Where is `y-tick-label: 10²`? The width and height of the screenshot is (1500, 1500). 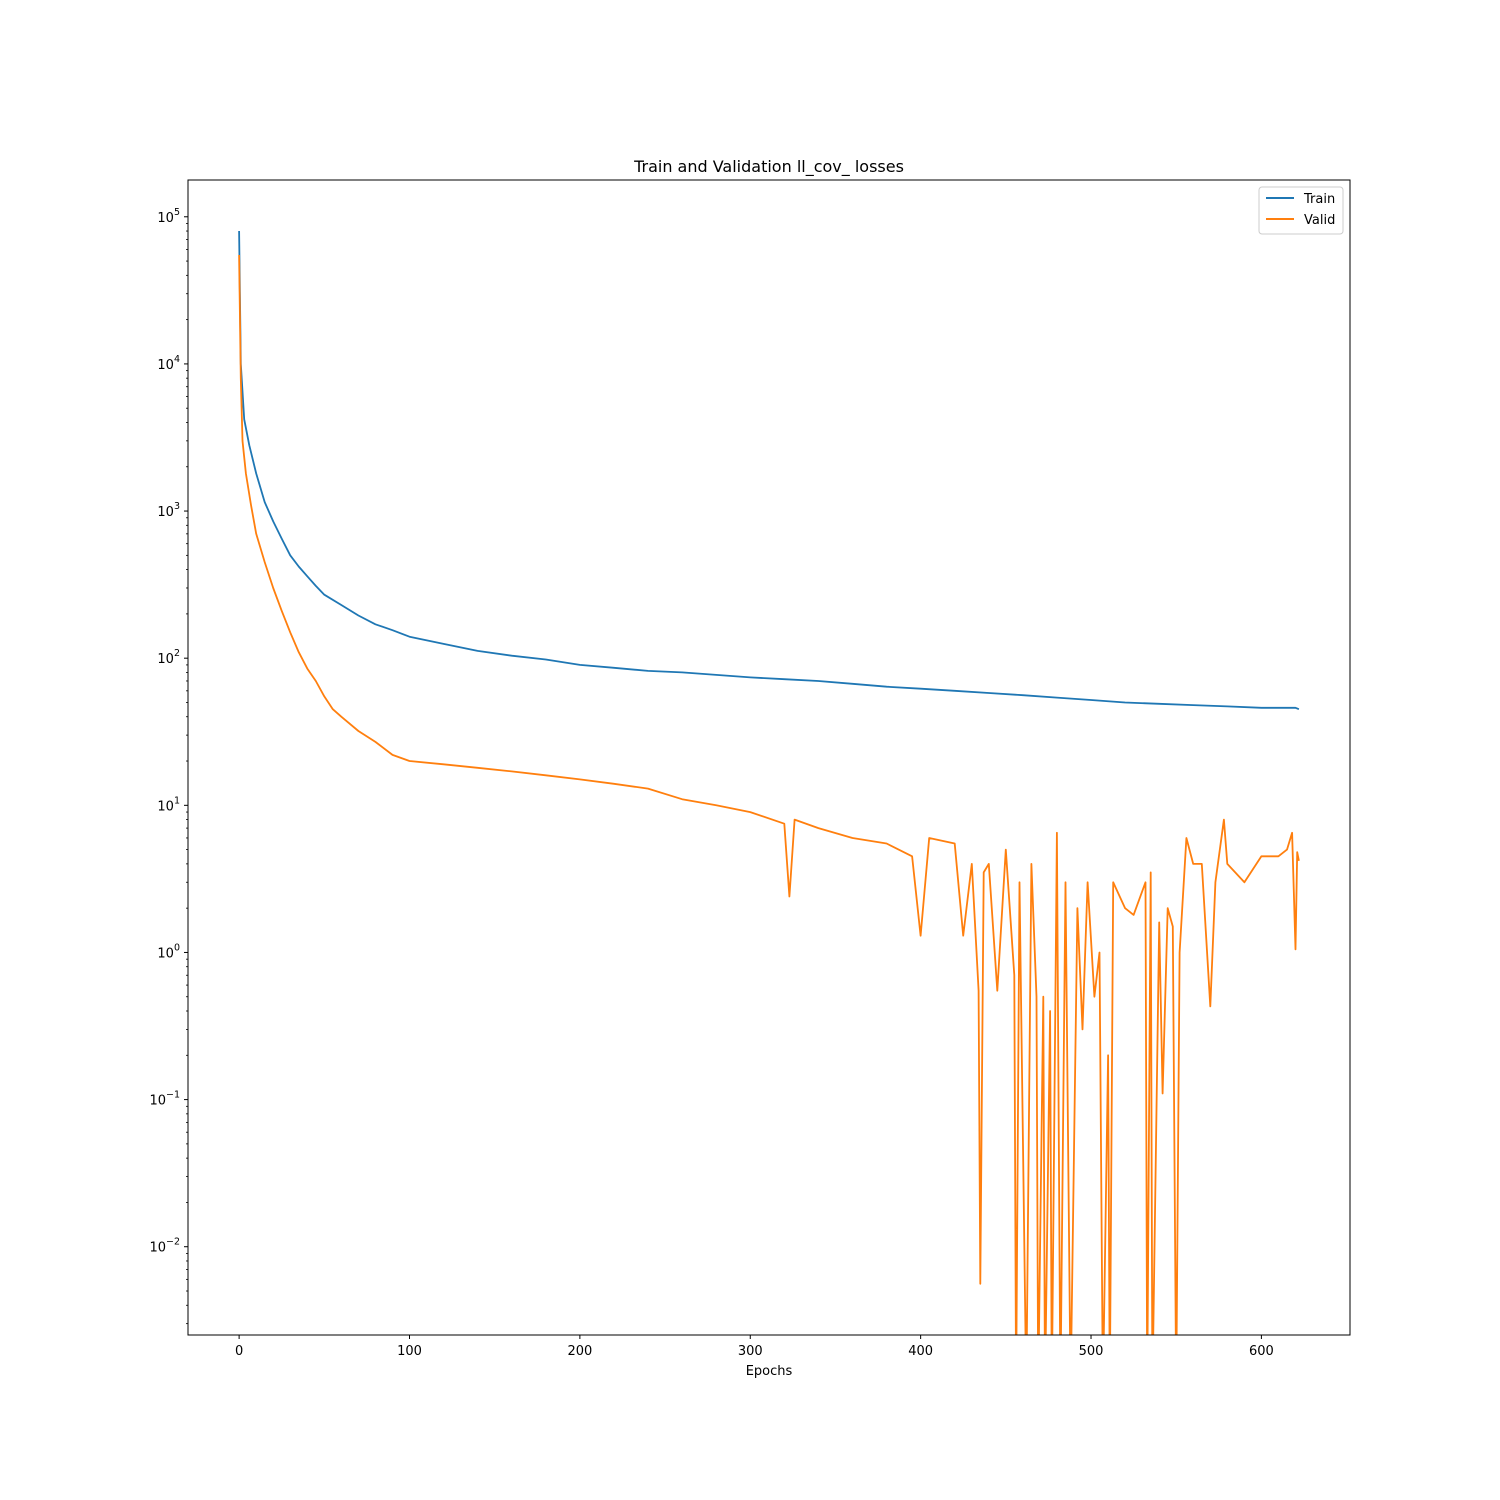 y-tick-label: 10² is located at coordinates (168, 657).